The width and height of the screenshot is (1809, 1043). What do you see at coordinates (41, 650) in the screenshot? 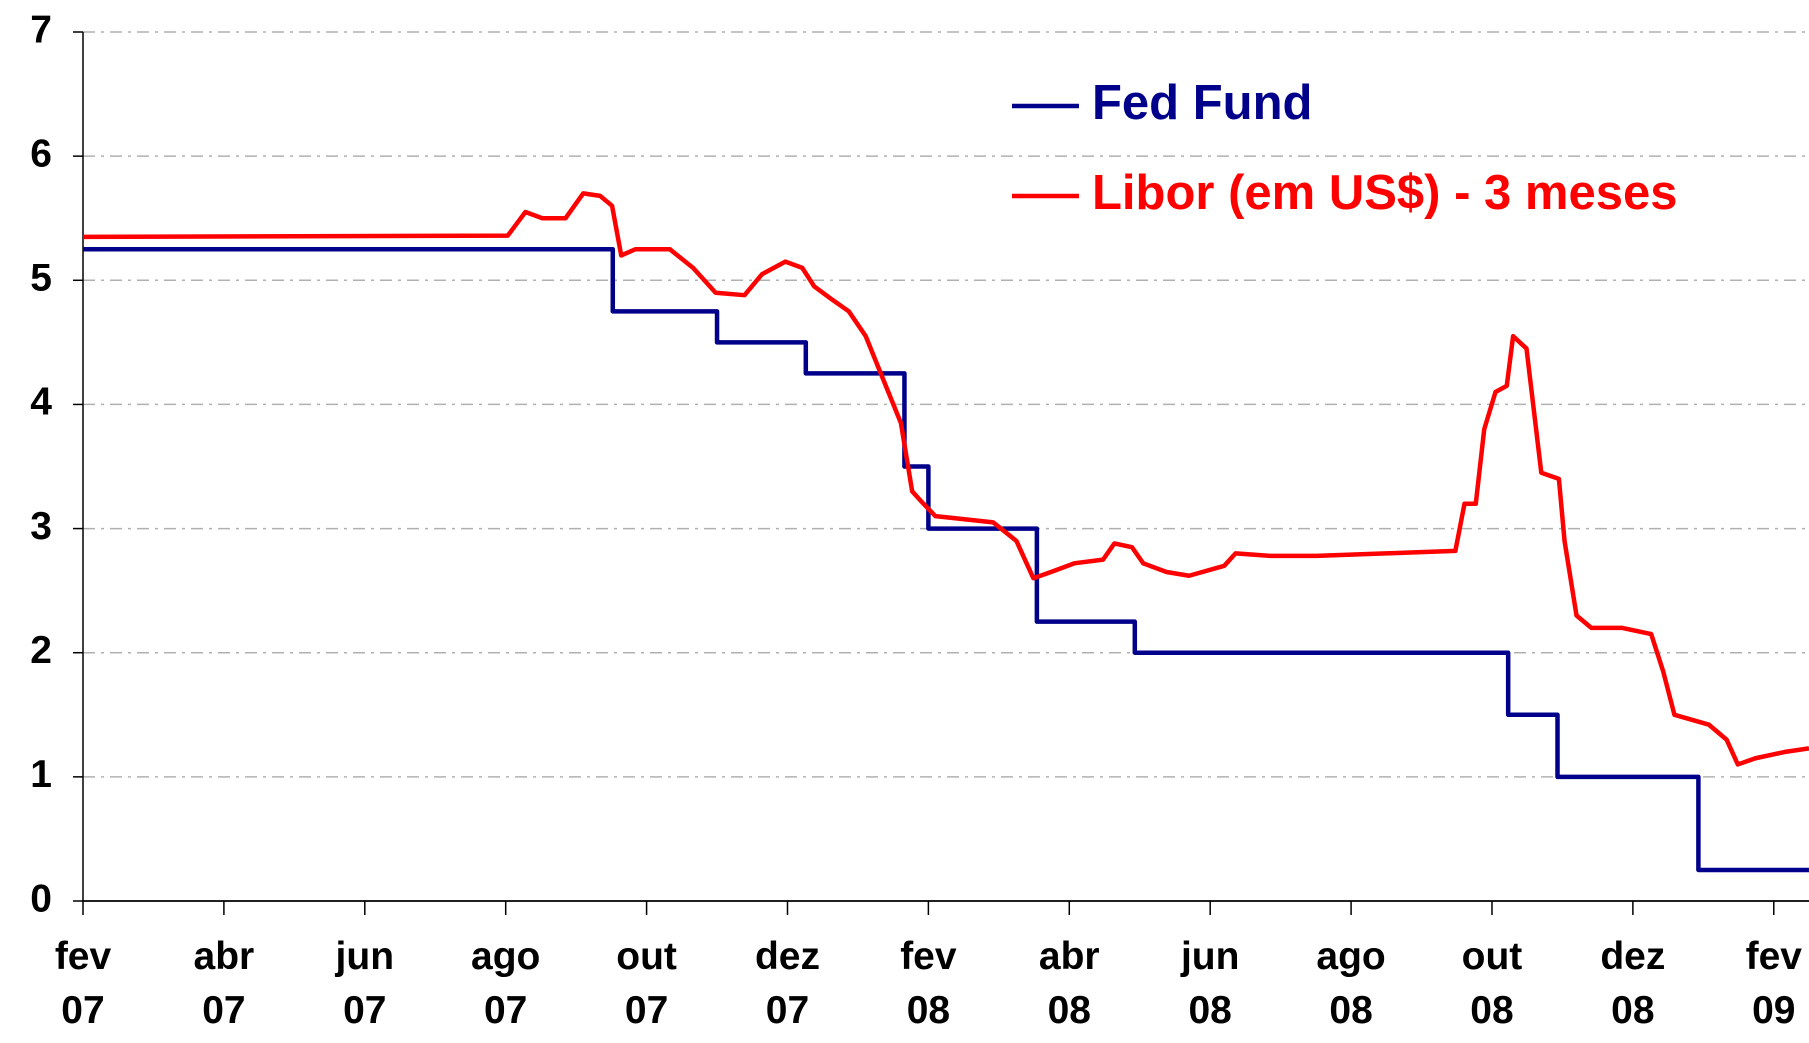
I see `y-tick-label: 2` at bounding box center [41, 650].